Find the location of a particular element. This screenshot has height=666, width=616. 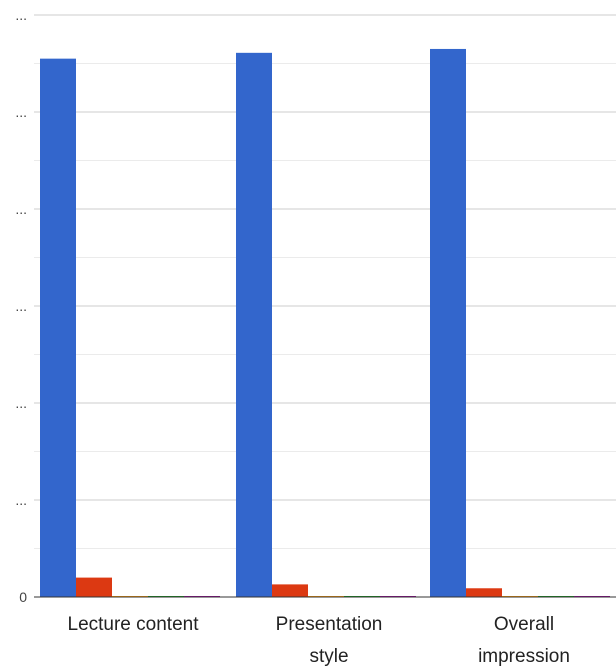

x-tick-label: Lecture content is located at coordinates (134, 624).